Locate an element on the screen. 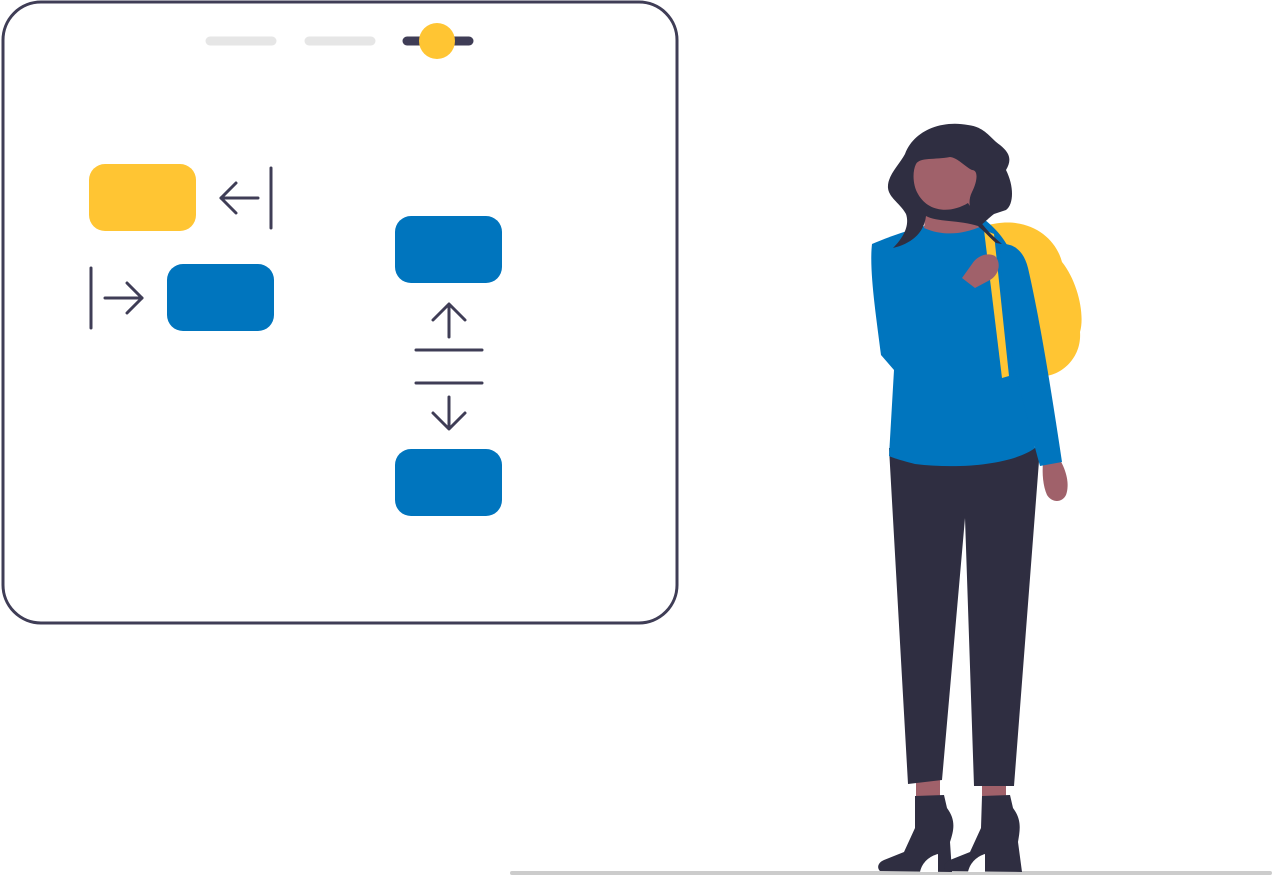 This screenshot has width=1272, height=876. right-shoe is located at coordinates (983, 833).